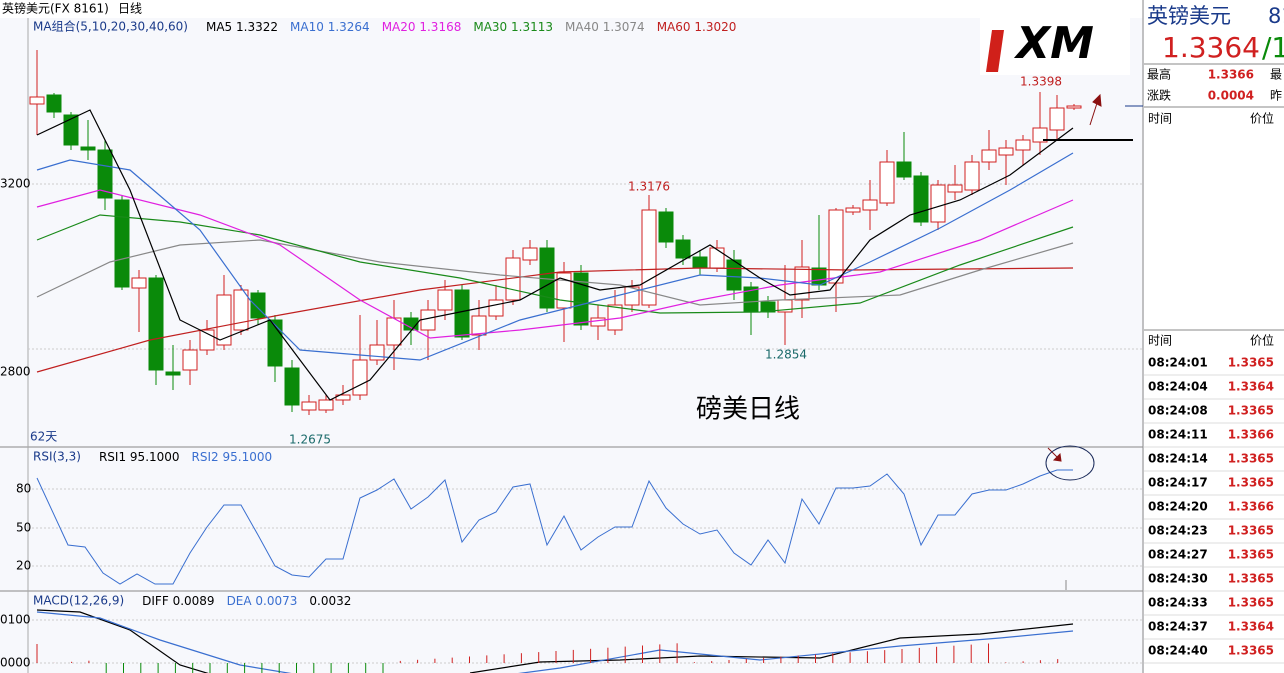 The width and height of the screenshot is (1284, 673). Describe the element at coordinates (330, 601) in the screenshot. I see `indicator-number: 0.0032` at that location.